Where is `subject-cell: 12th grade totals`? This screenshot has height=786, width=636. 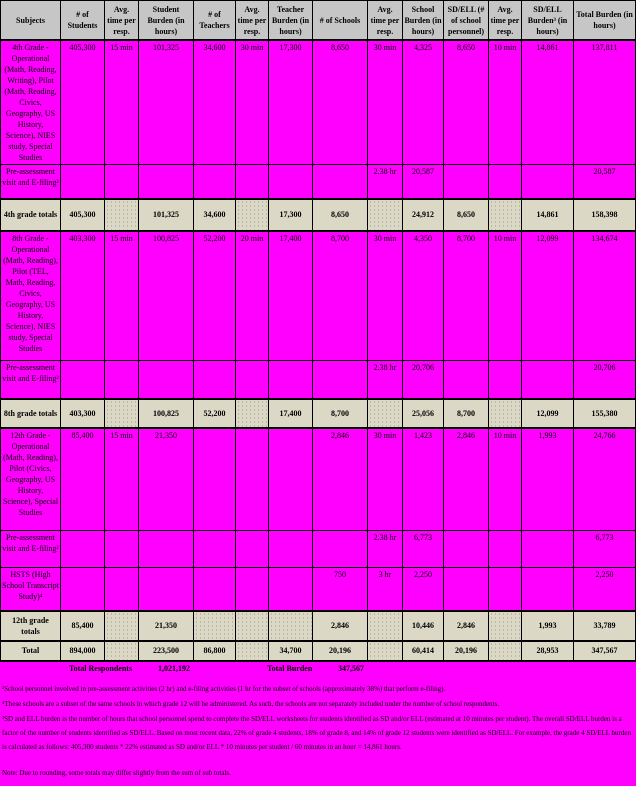
subject-cell: 12th grade totals is located at coordinates (30, 625).